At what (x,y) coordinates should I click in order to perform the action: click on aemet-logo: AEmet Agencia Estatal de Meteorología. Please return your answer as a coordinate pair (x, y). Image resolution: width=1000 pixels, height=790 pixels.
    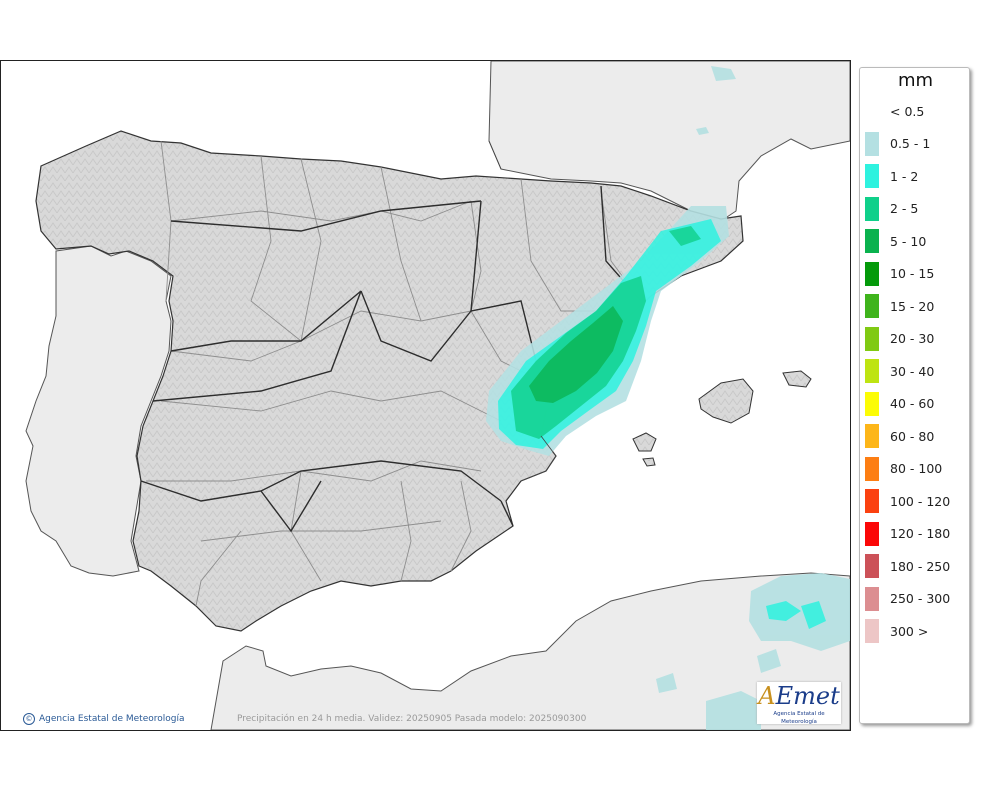
    Looking at the image, I should click on (799, 703).